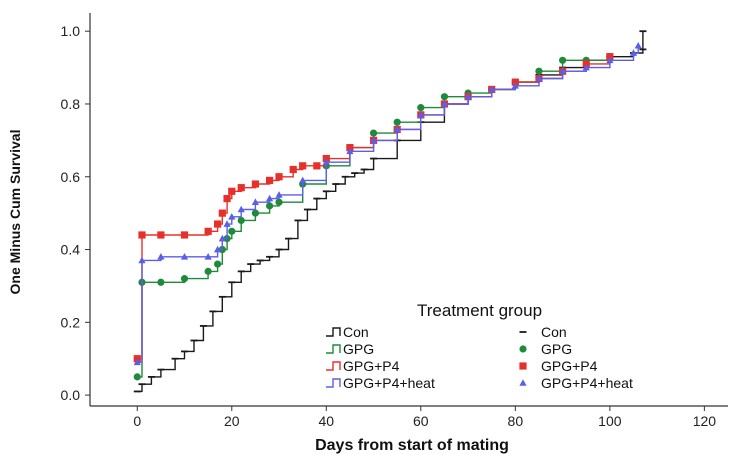 This screenshot has width=733, height=454. Describe the element at coordinates (15, 212) in the screenshot. I see `y-axis-title: One Minus Cum Survival` at that location.